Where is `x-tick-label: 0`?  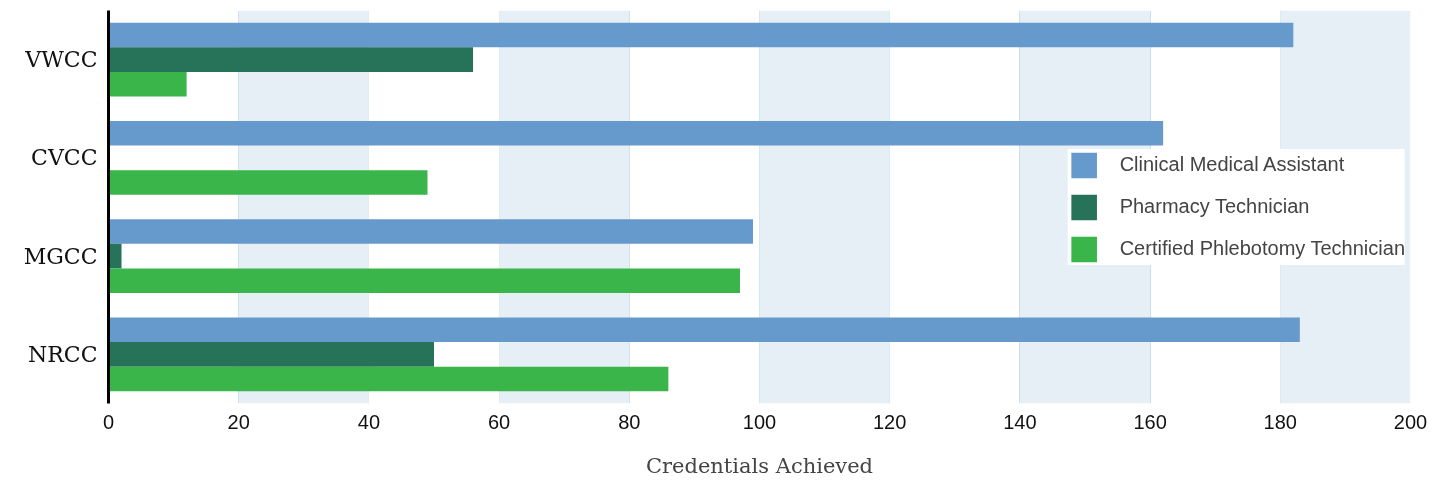
x-tick-label: 0 is located at coordinates (108, 421).